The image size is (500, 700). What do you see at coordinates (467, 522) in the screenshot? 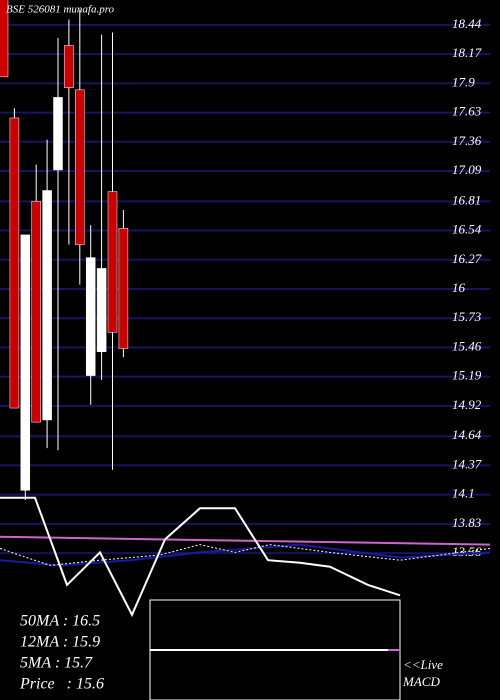
I see `y-tick-label: 13.83` at bounding box center [467, 522].